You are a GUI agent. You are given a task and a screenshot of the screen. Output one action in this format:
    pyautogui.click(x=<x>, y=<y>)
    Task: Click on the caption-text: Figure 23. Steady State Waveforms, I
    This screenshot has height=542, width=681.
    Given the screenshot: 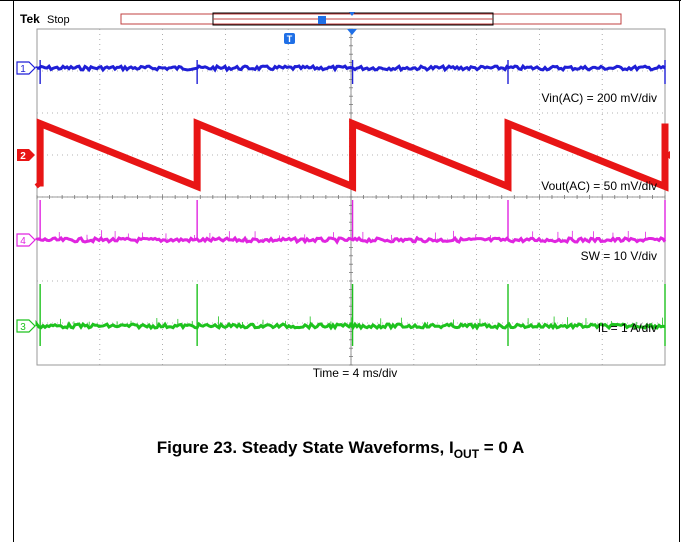 What is the action you would take?
    pyautogui.click(x=305, y=447)
    